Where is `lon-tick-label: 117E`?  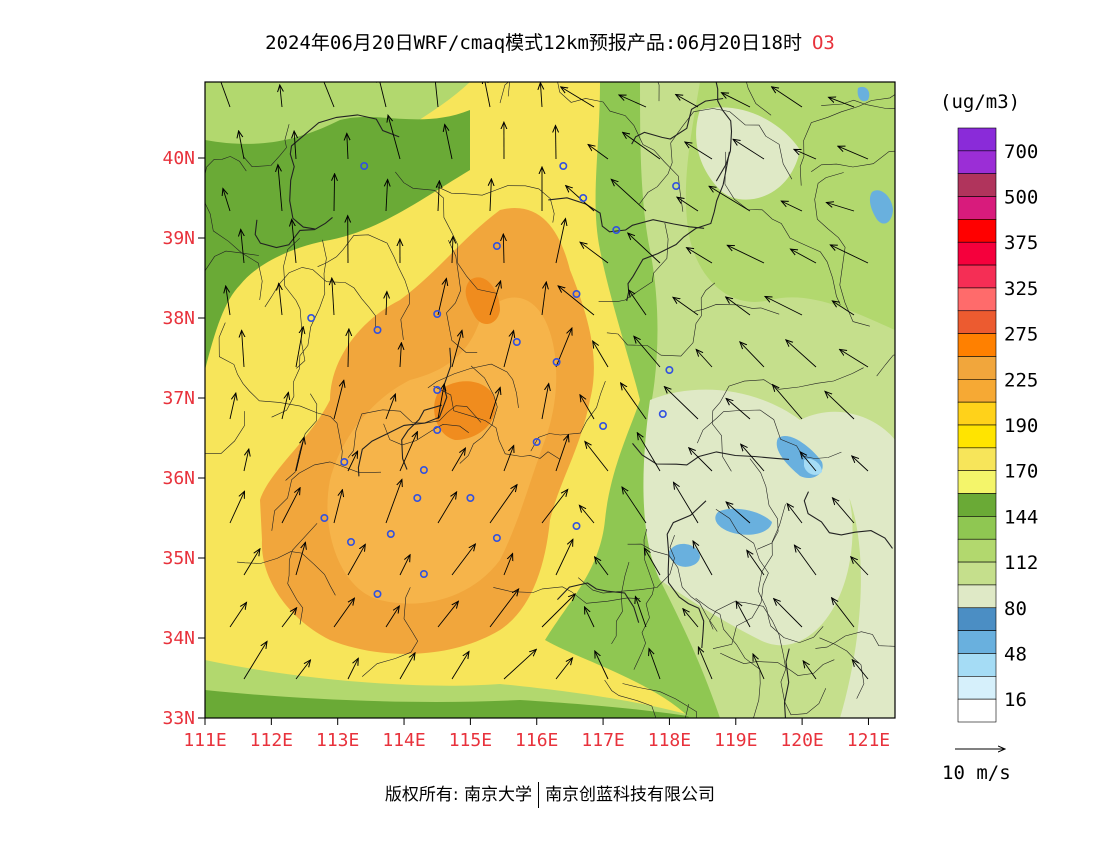
lon-tick-label: 117E is located at coordinates (602, 740).